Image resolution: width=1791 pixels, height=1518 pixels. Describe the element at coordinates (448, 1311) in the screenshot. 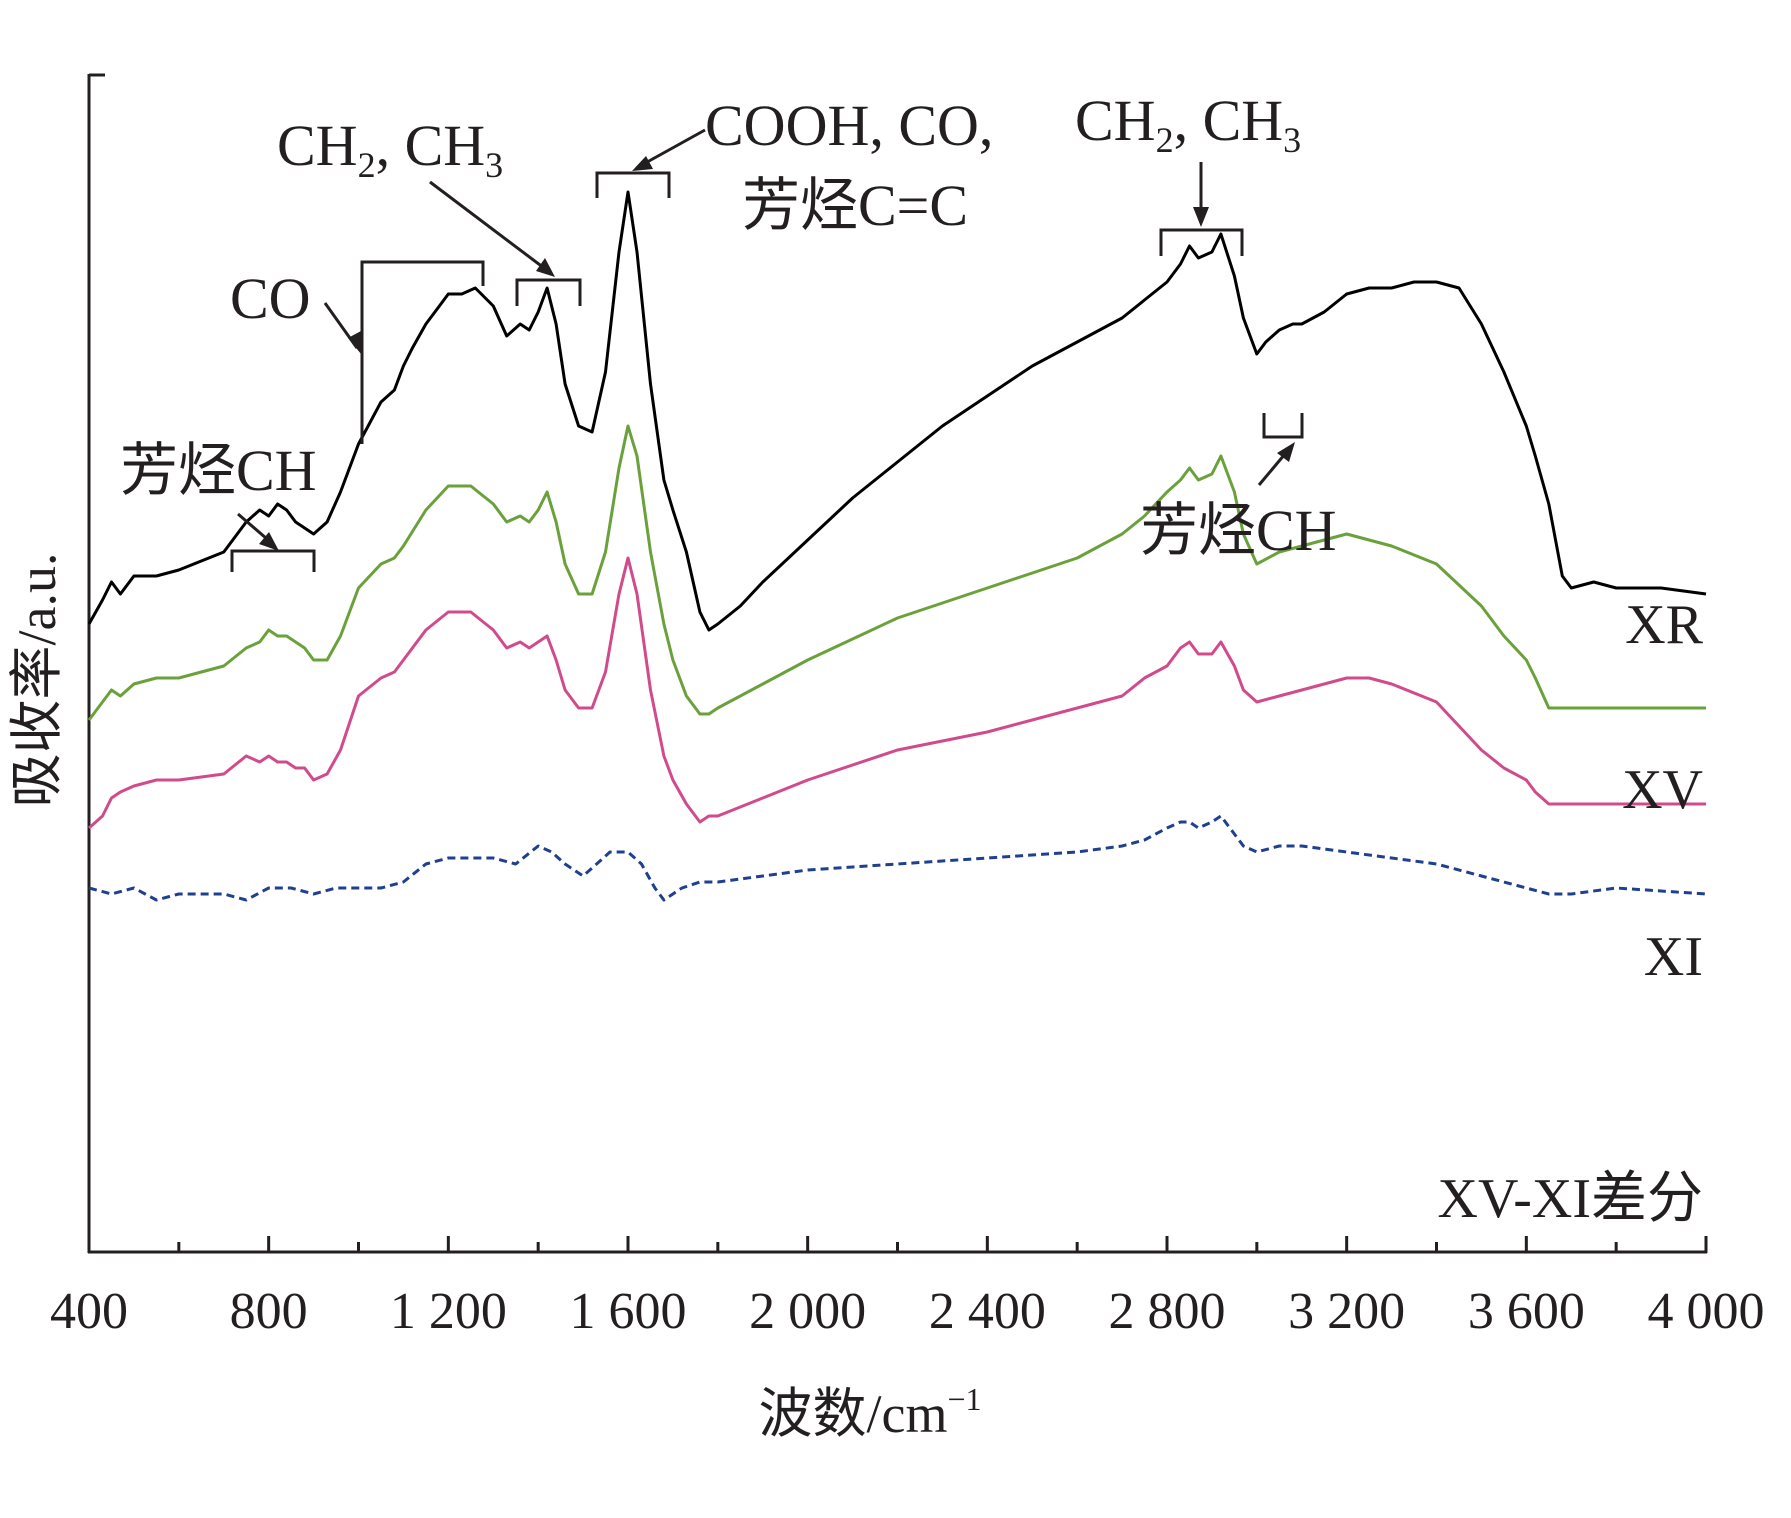

I see `x-tick-label: 1 200` at that location.